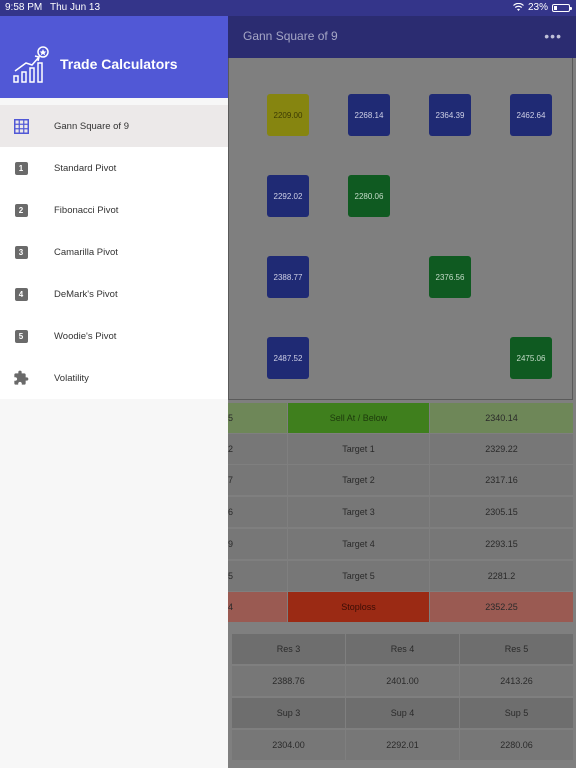  I want to click on battery-percent: 23%, so click(537, 7).